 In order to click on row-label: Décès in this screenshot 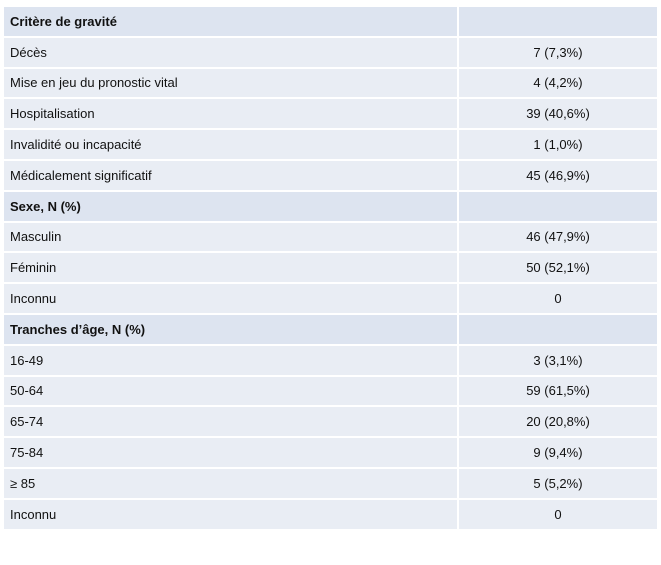, I will do `click(230, 52)`.